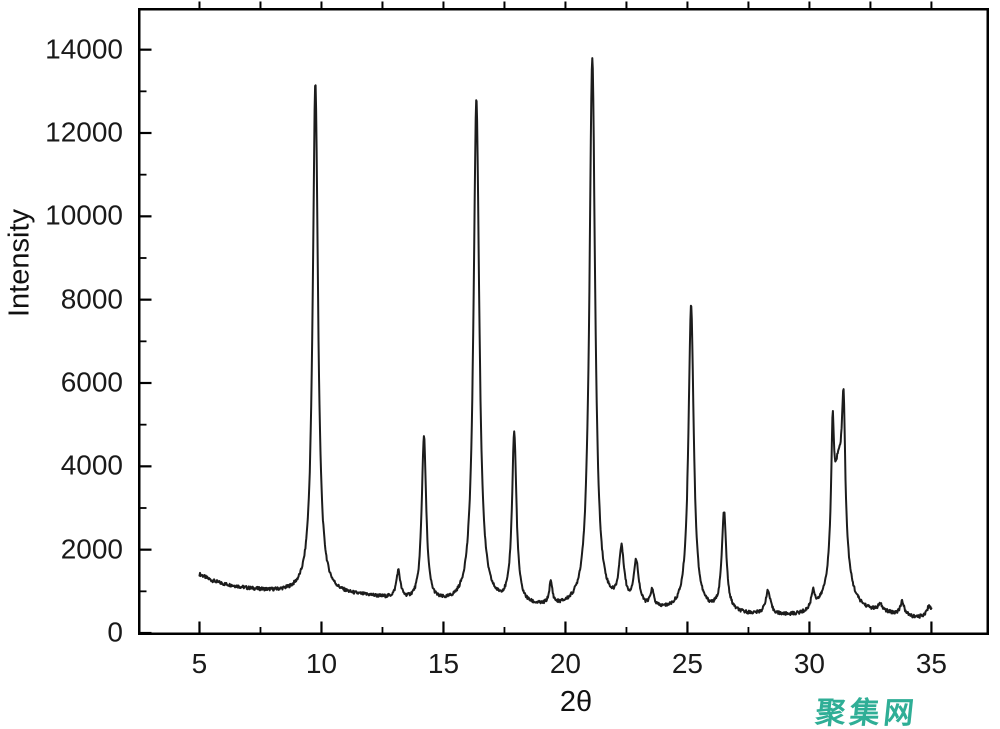 Image resolution: width=1000 pixels, height=729 pixels. I want to click on y-tick-label: 10000, so click(84, 215).